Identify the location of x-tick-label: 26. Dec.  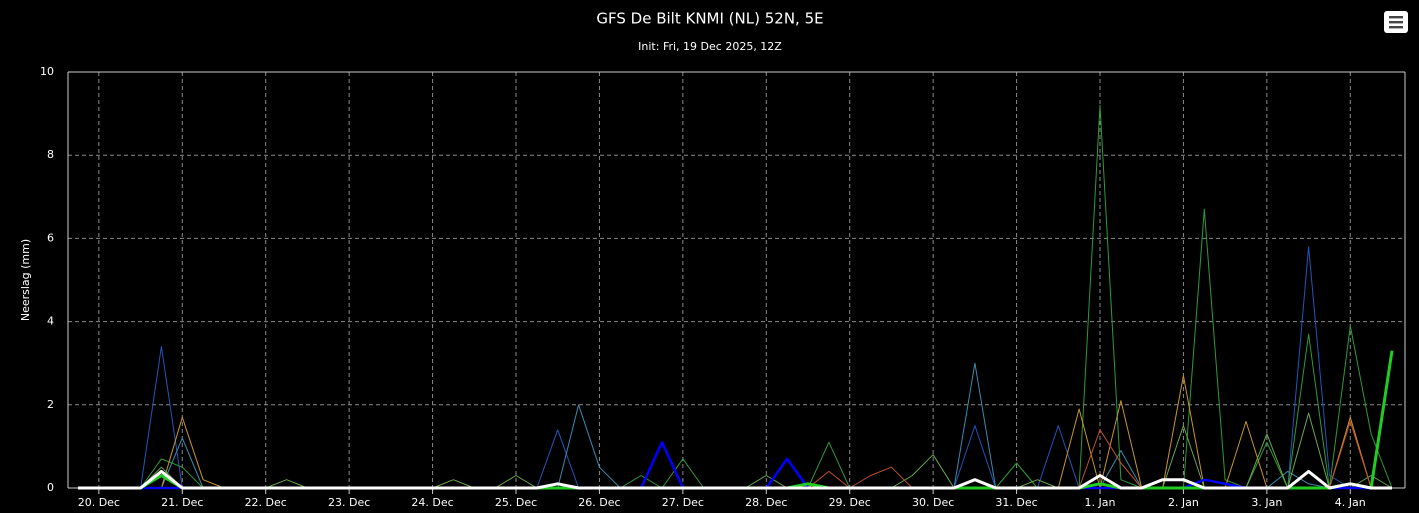
(599, 502).